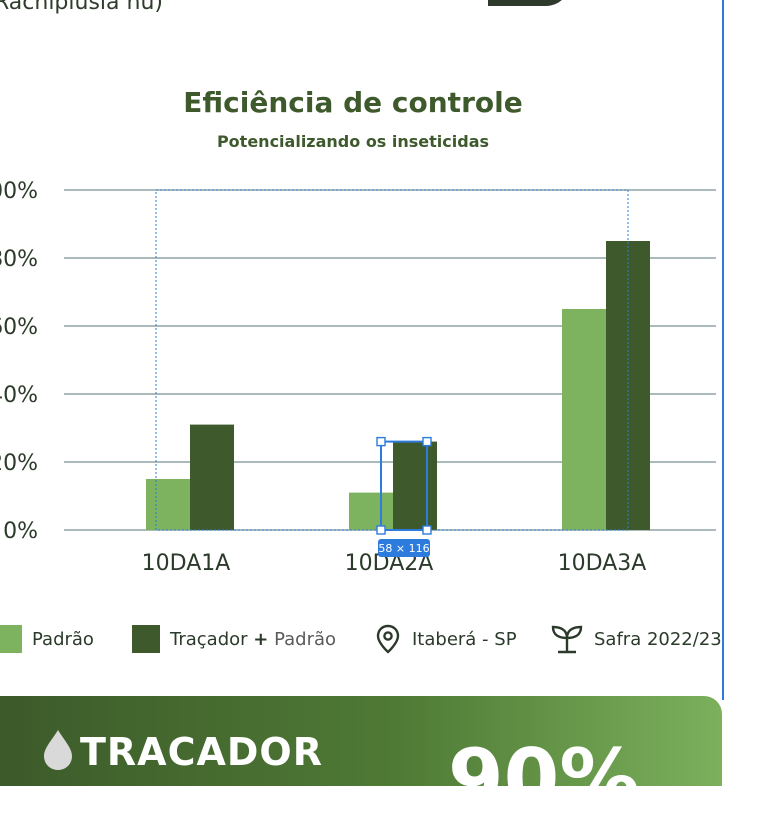  What do you see at coordinates (19, 259) in the screenshot?
I see `y-tick-label: 80%` at bounding box center [19, 259].